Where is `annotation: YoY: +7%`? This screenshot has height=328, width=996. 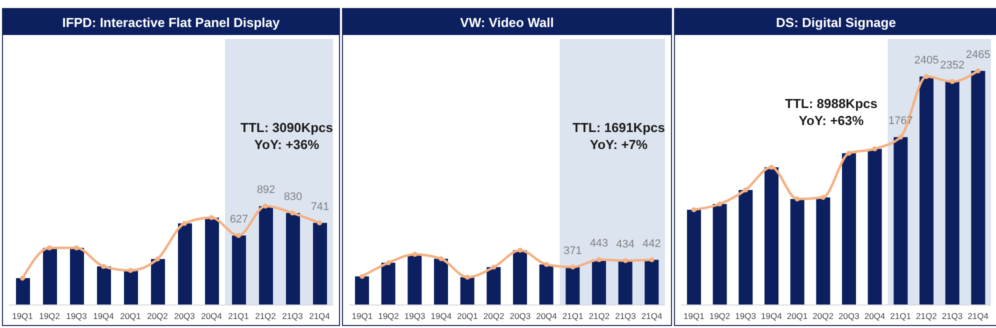
annotation: YoY: +7% is located at coordinates (618, 144).